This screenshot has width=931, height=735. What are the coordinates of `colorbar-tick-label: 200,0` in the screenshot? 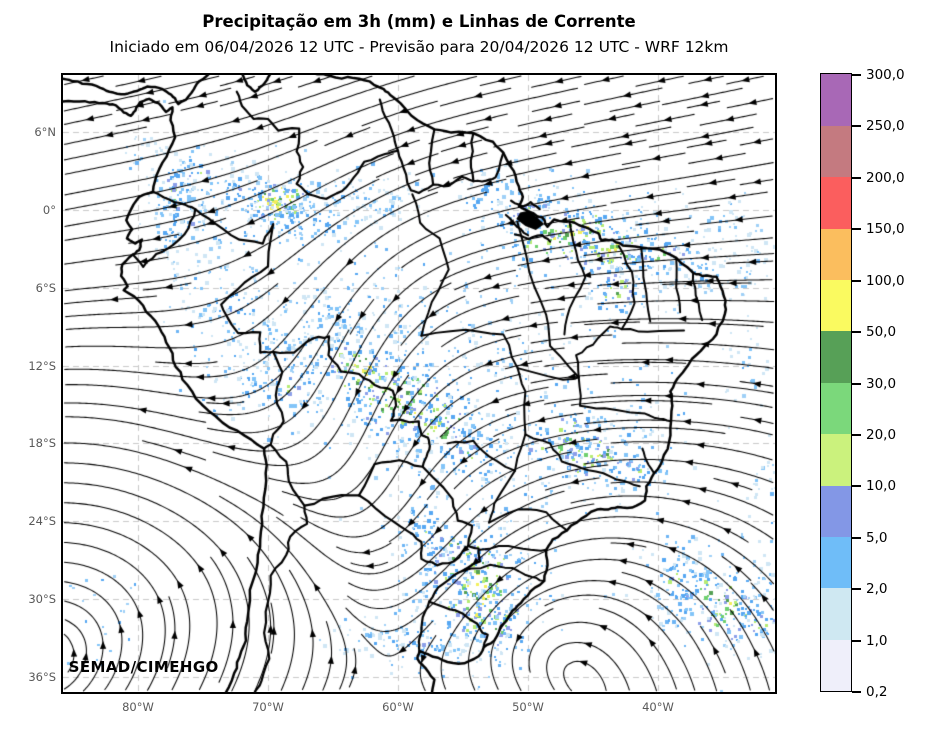 It's located at (885, 177).